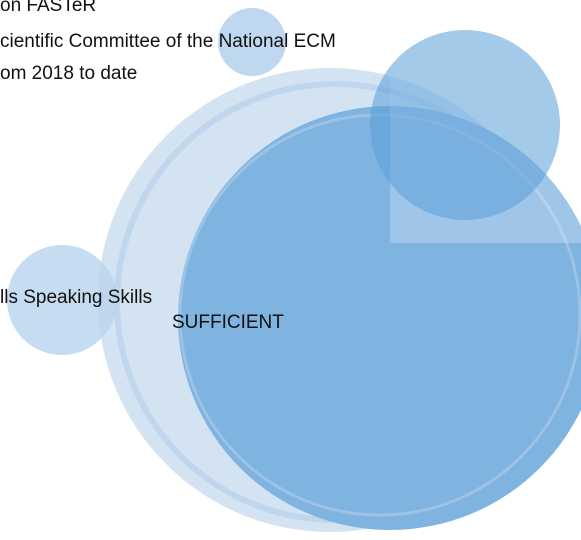 This screenshot has height=540, width=581. What do you see at coordinates (168, 41) in the screenshot?
I see `cv-line: cientific Committee of the National ECM` at bounding box center [168, 41].